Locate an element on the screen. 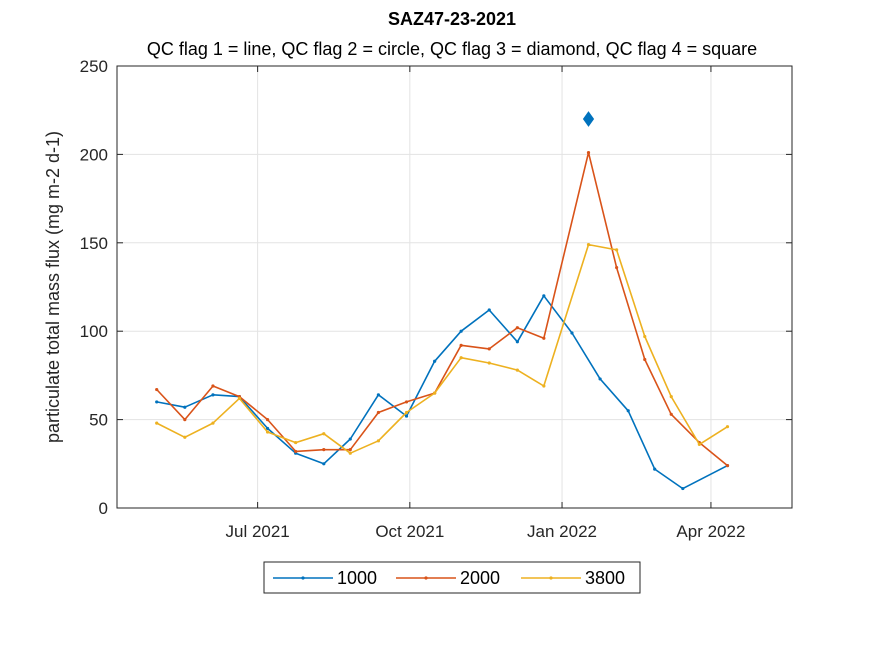 Image resolution: width=875 pixels, height=656 pixels. y-tick-label: 200 is located at coordinates (94, 154).